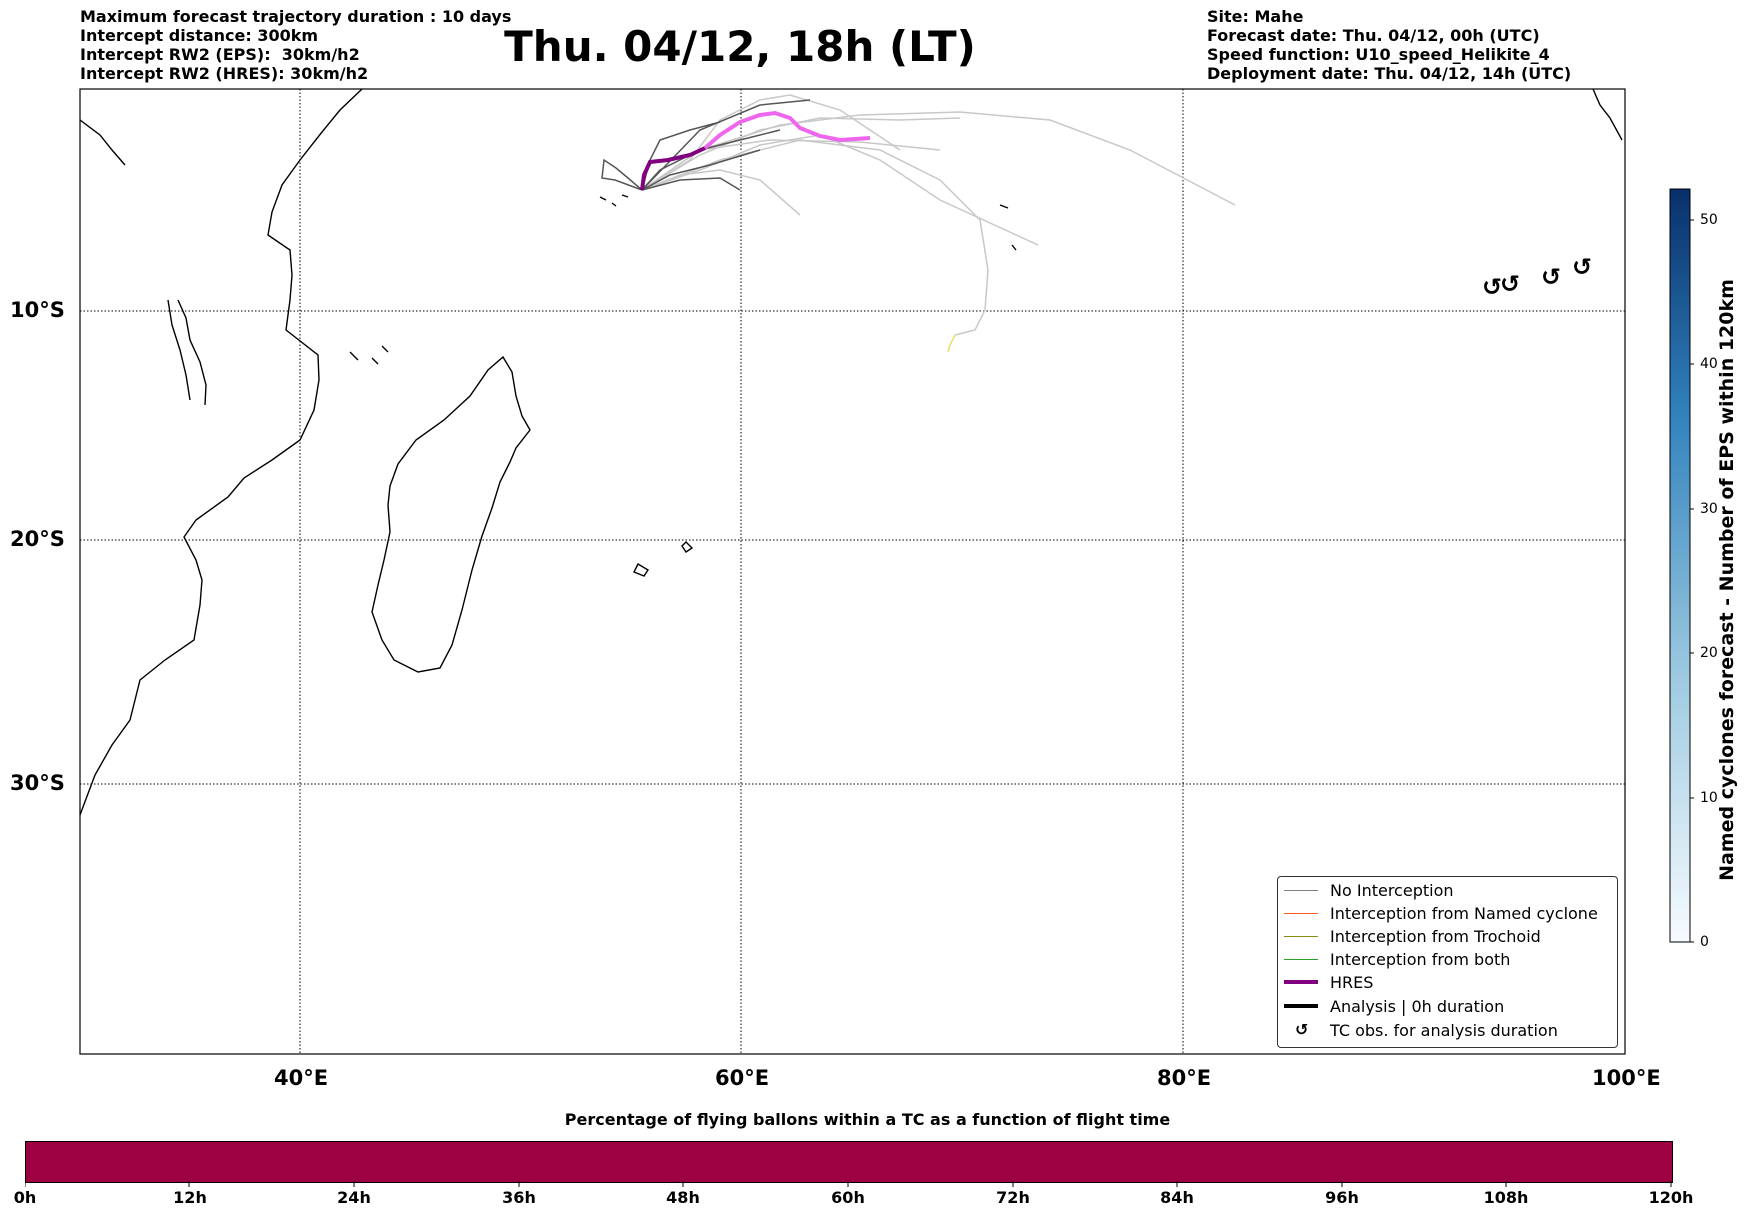  I want to click on australia-tip, so click(1607, 114).